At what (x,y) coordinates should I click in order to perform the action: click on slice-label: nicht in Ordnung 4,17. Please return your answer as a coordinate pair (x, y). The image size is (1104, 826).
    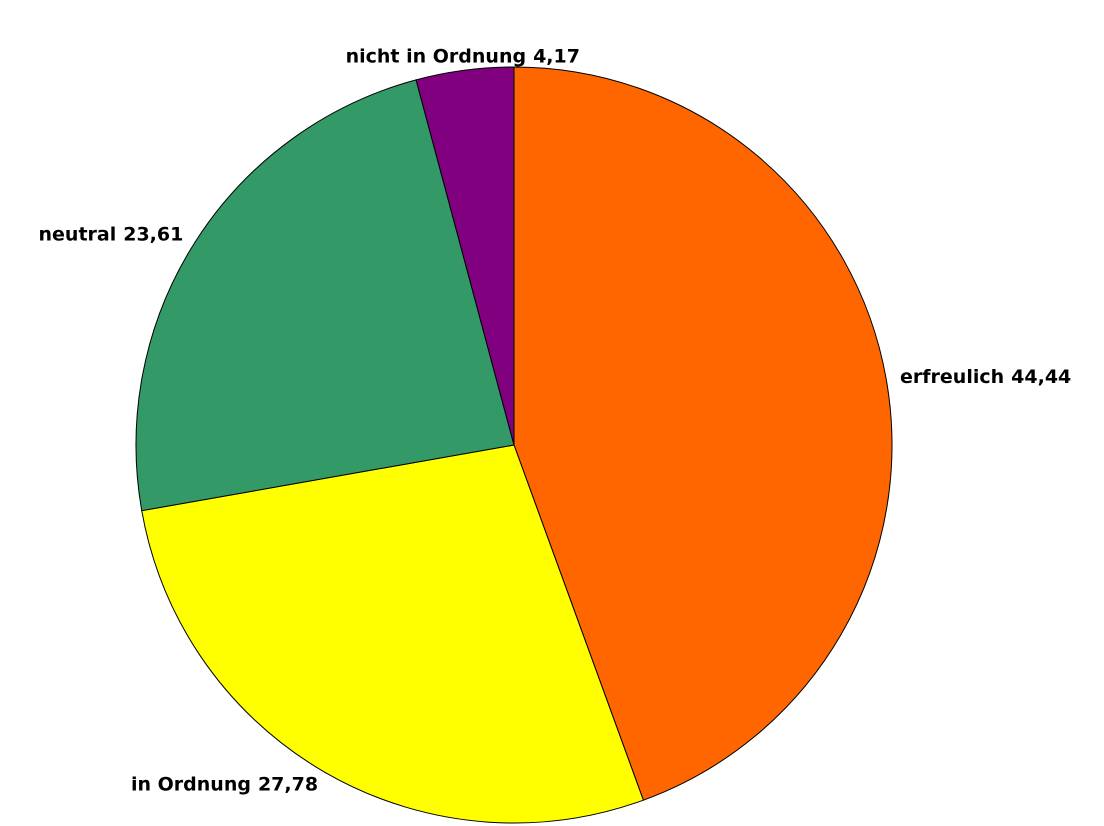
    Looking at the image, I should click on (463, 56).